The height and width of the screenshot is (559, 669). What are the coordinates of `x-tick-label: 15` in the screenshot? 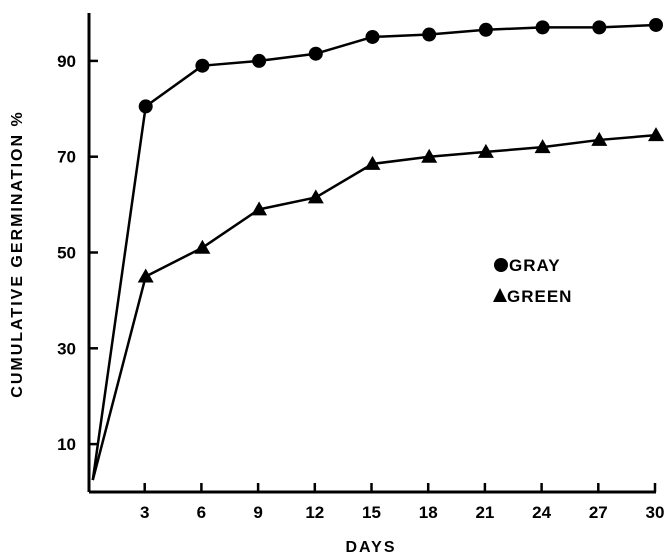 It's located at (371, 512).